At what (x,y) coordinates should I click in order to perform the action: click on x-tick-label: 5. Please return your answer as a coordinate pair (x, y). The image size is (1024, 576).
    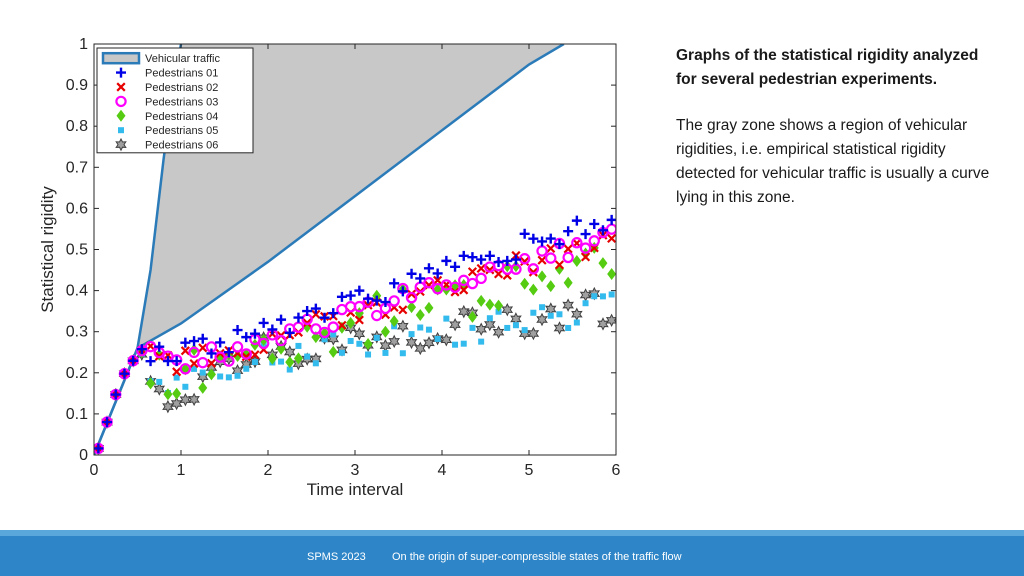
    Looking at the image, I should click on (529, 470).